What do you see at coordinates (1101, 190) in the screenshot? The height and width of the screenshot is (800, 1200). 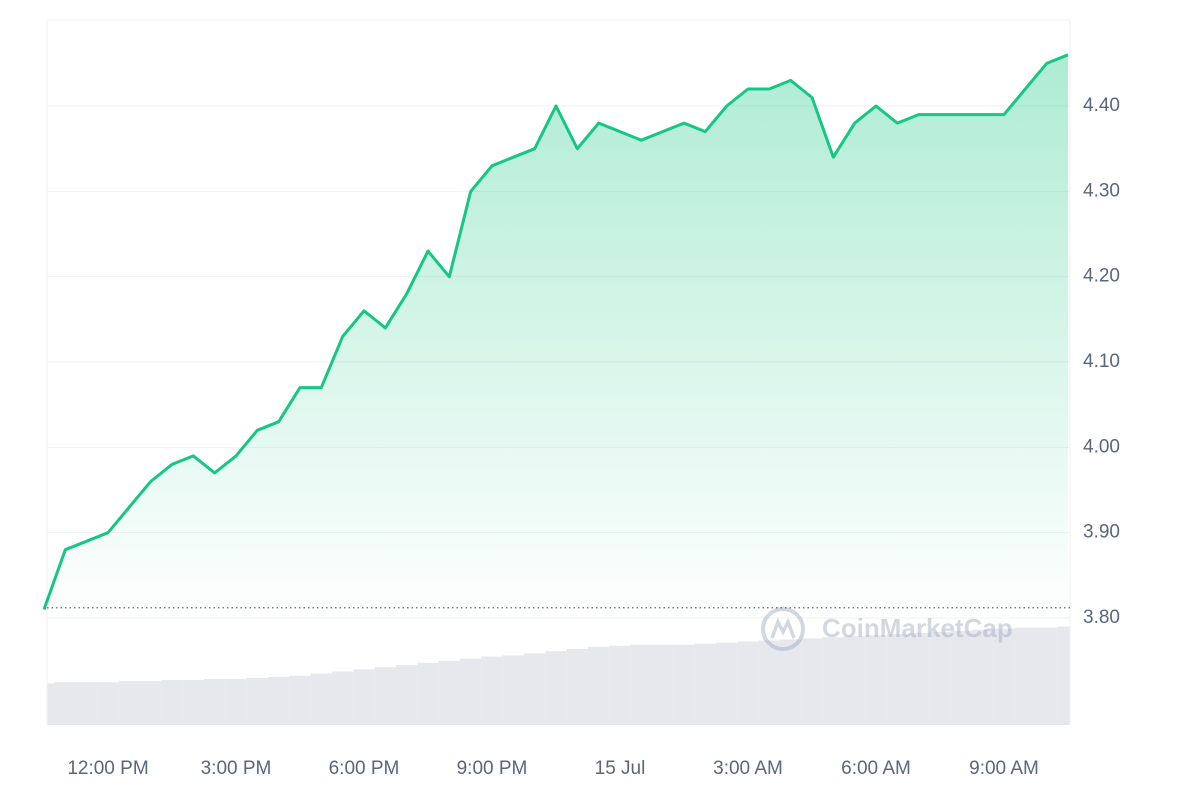 I see `y-tick-label: 4.30` at bounding box center [1101, 190].